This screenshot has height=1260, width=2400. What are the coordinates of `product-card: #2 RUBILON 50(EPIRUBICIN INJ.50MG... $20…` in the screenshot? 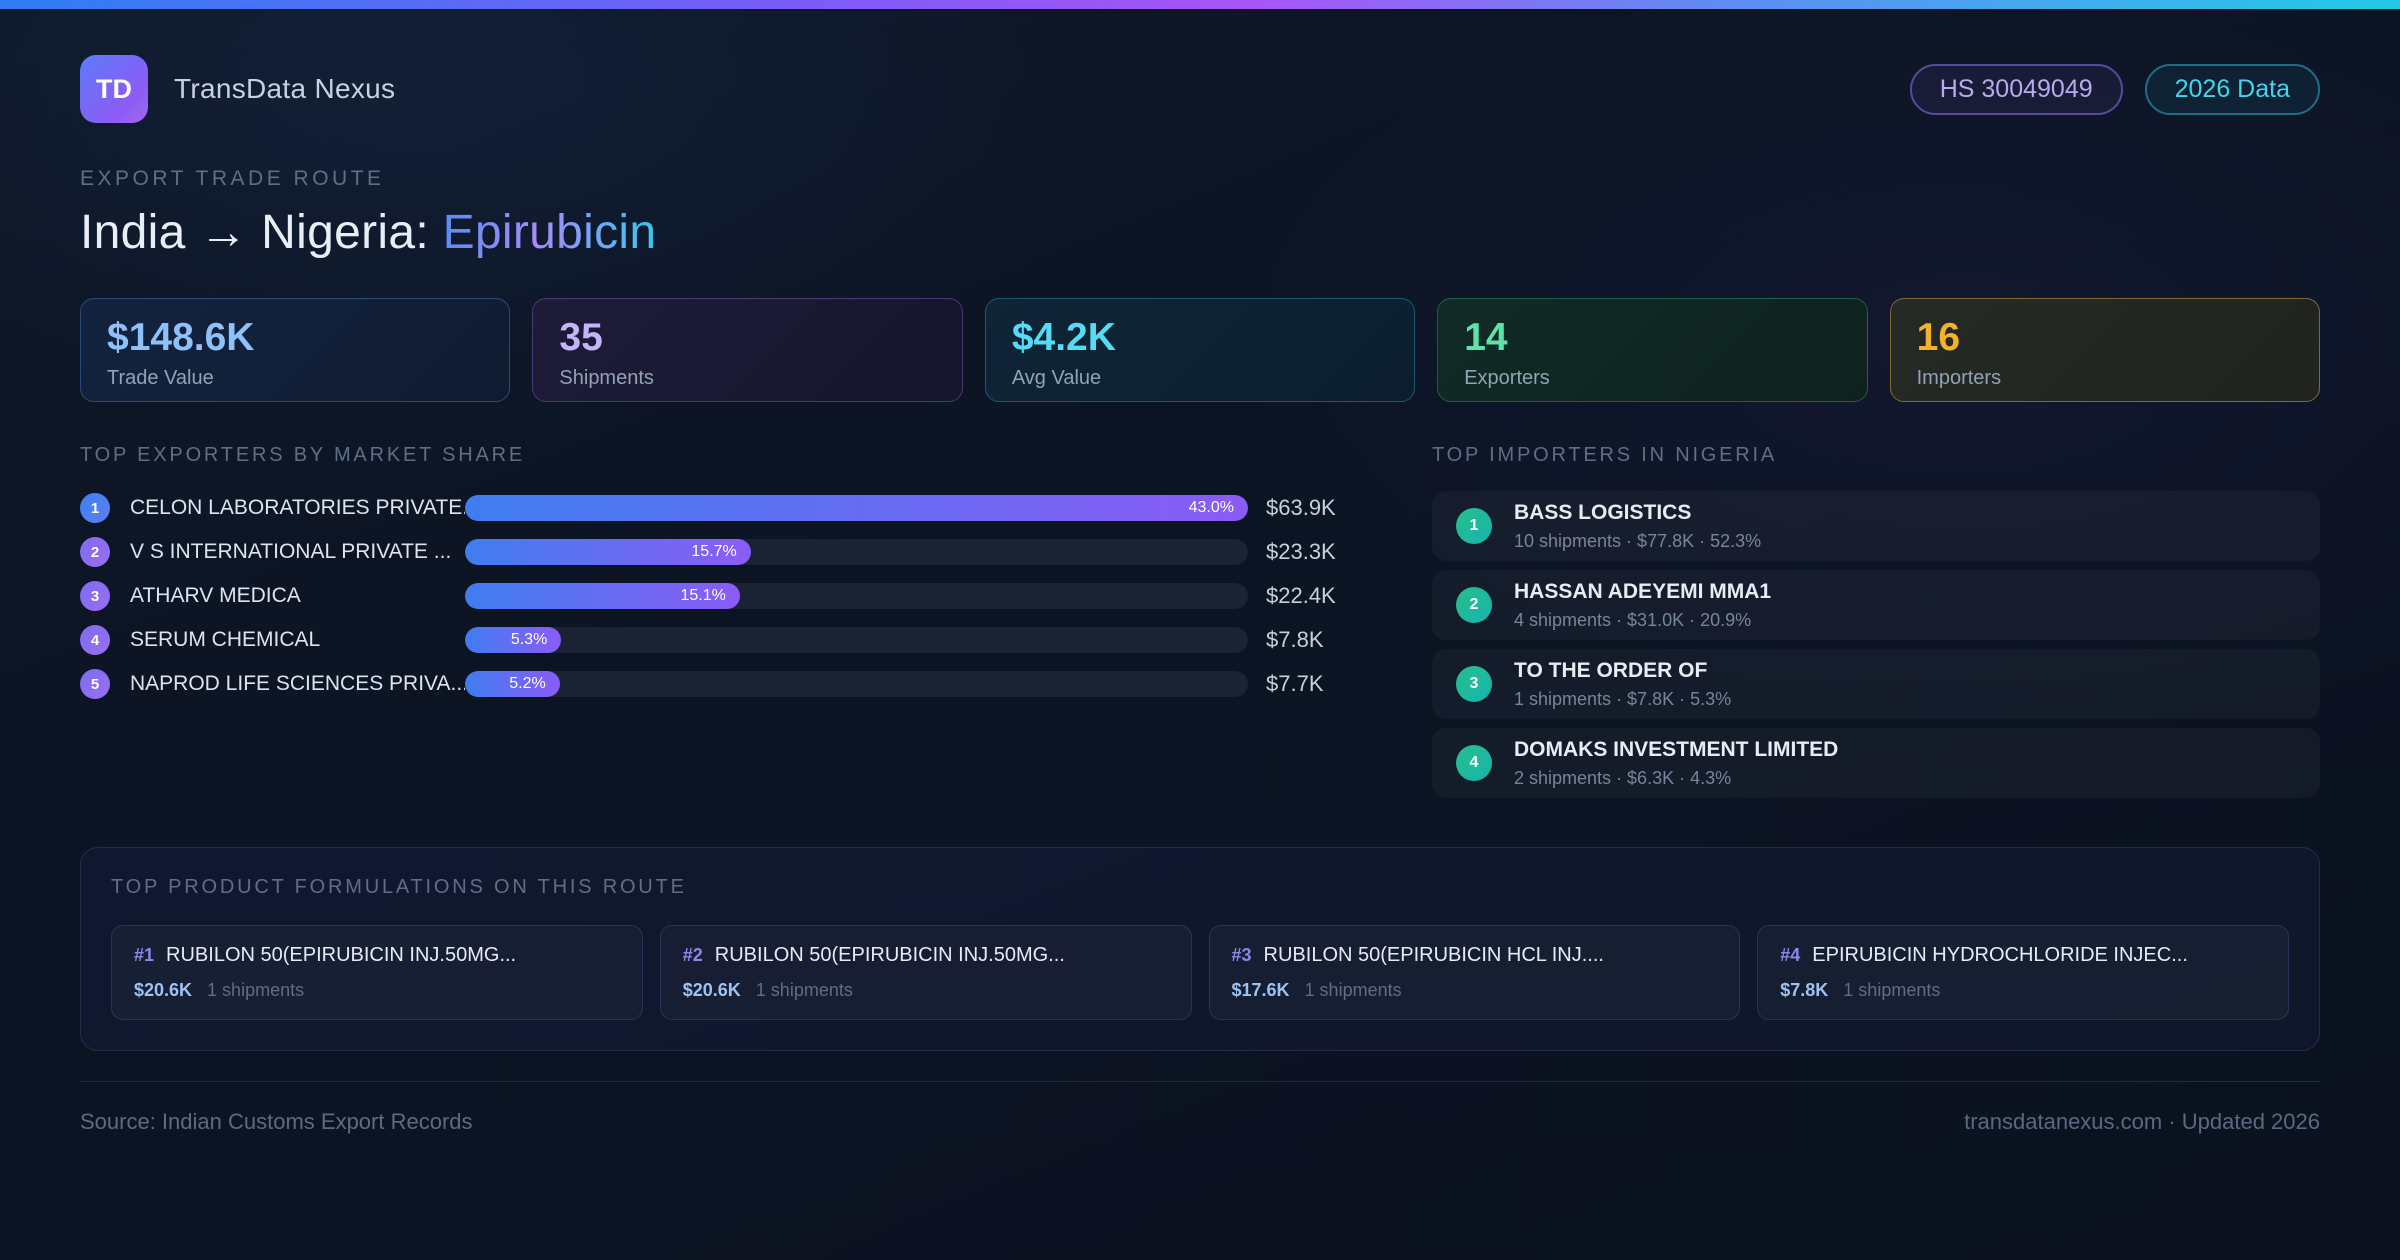 It's located at (925, 972).